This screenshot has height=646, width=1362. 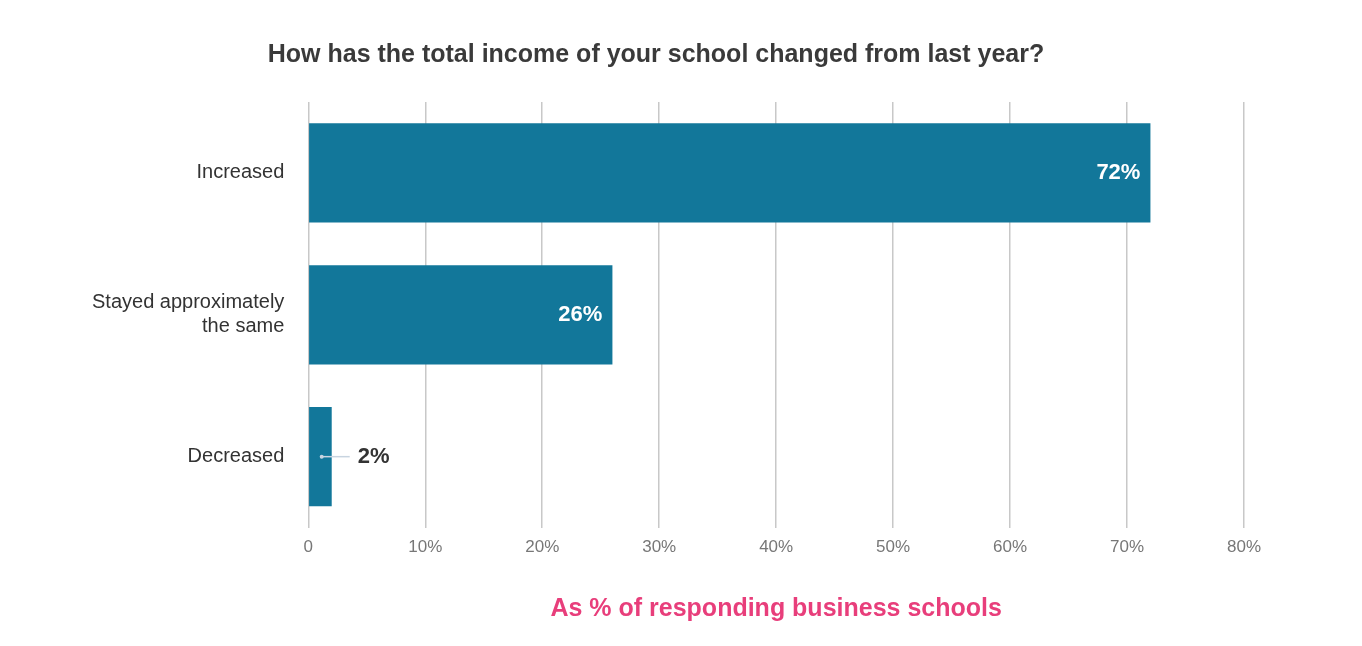 What do you see at coordinates (373, 455) in the screenshot?
I see `data-label: 2%` at bounding box center [373, 455].